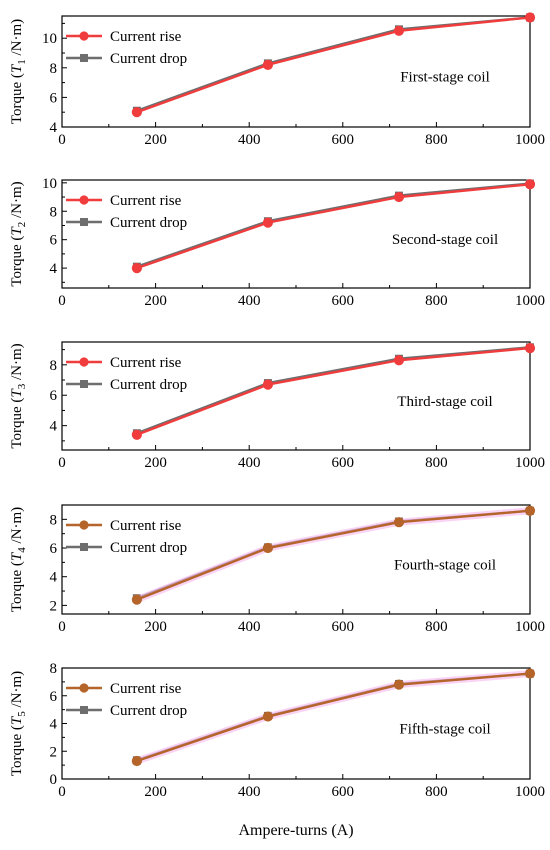  What do you see at coordinates (445, 240) in the screenshot?
I see `panel-annotation: Second-stage coil` at bounding box center [445, 240].